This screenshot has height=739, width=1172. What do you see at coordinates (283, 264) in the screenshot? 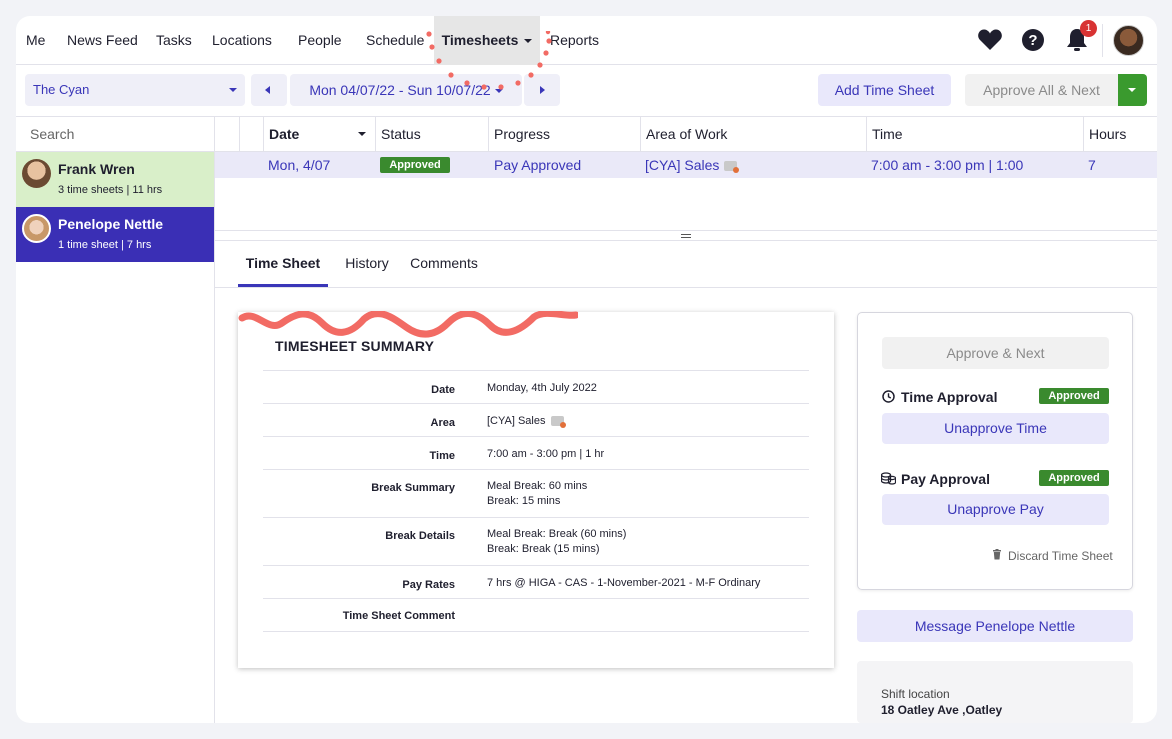
I see `tab-time-sheet: Time Sheet` at bounding box center [283, 264].